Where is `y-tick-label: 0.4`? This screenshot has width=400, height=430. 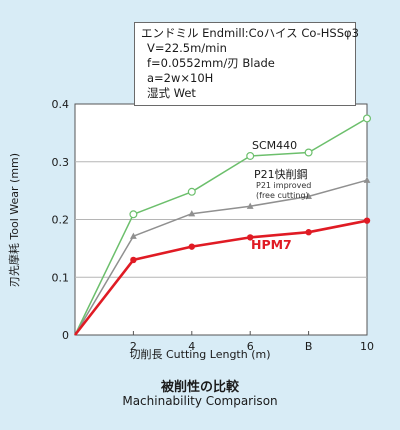 y-tick-label: 0.4 is located at coordinates (61, 104).